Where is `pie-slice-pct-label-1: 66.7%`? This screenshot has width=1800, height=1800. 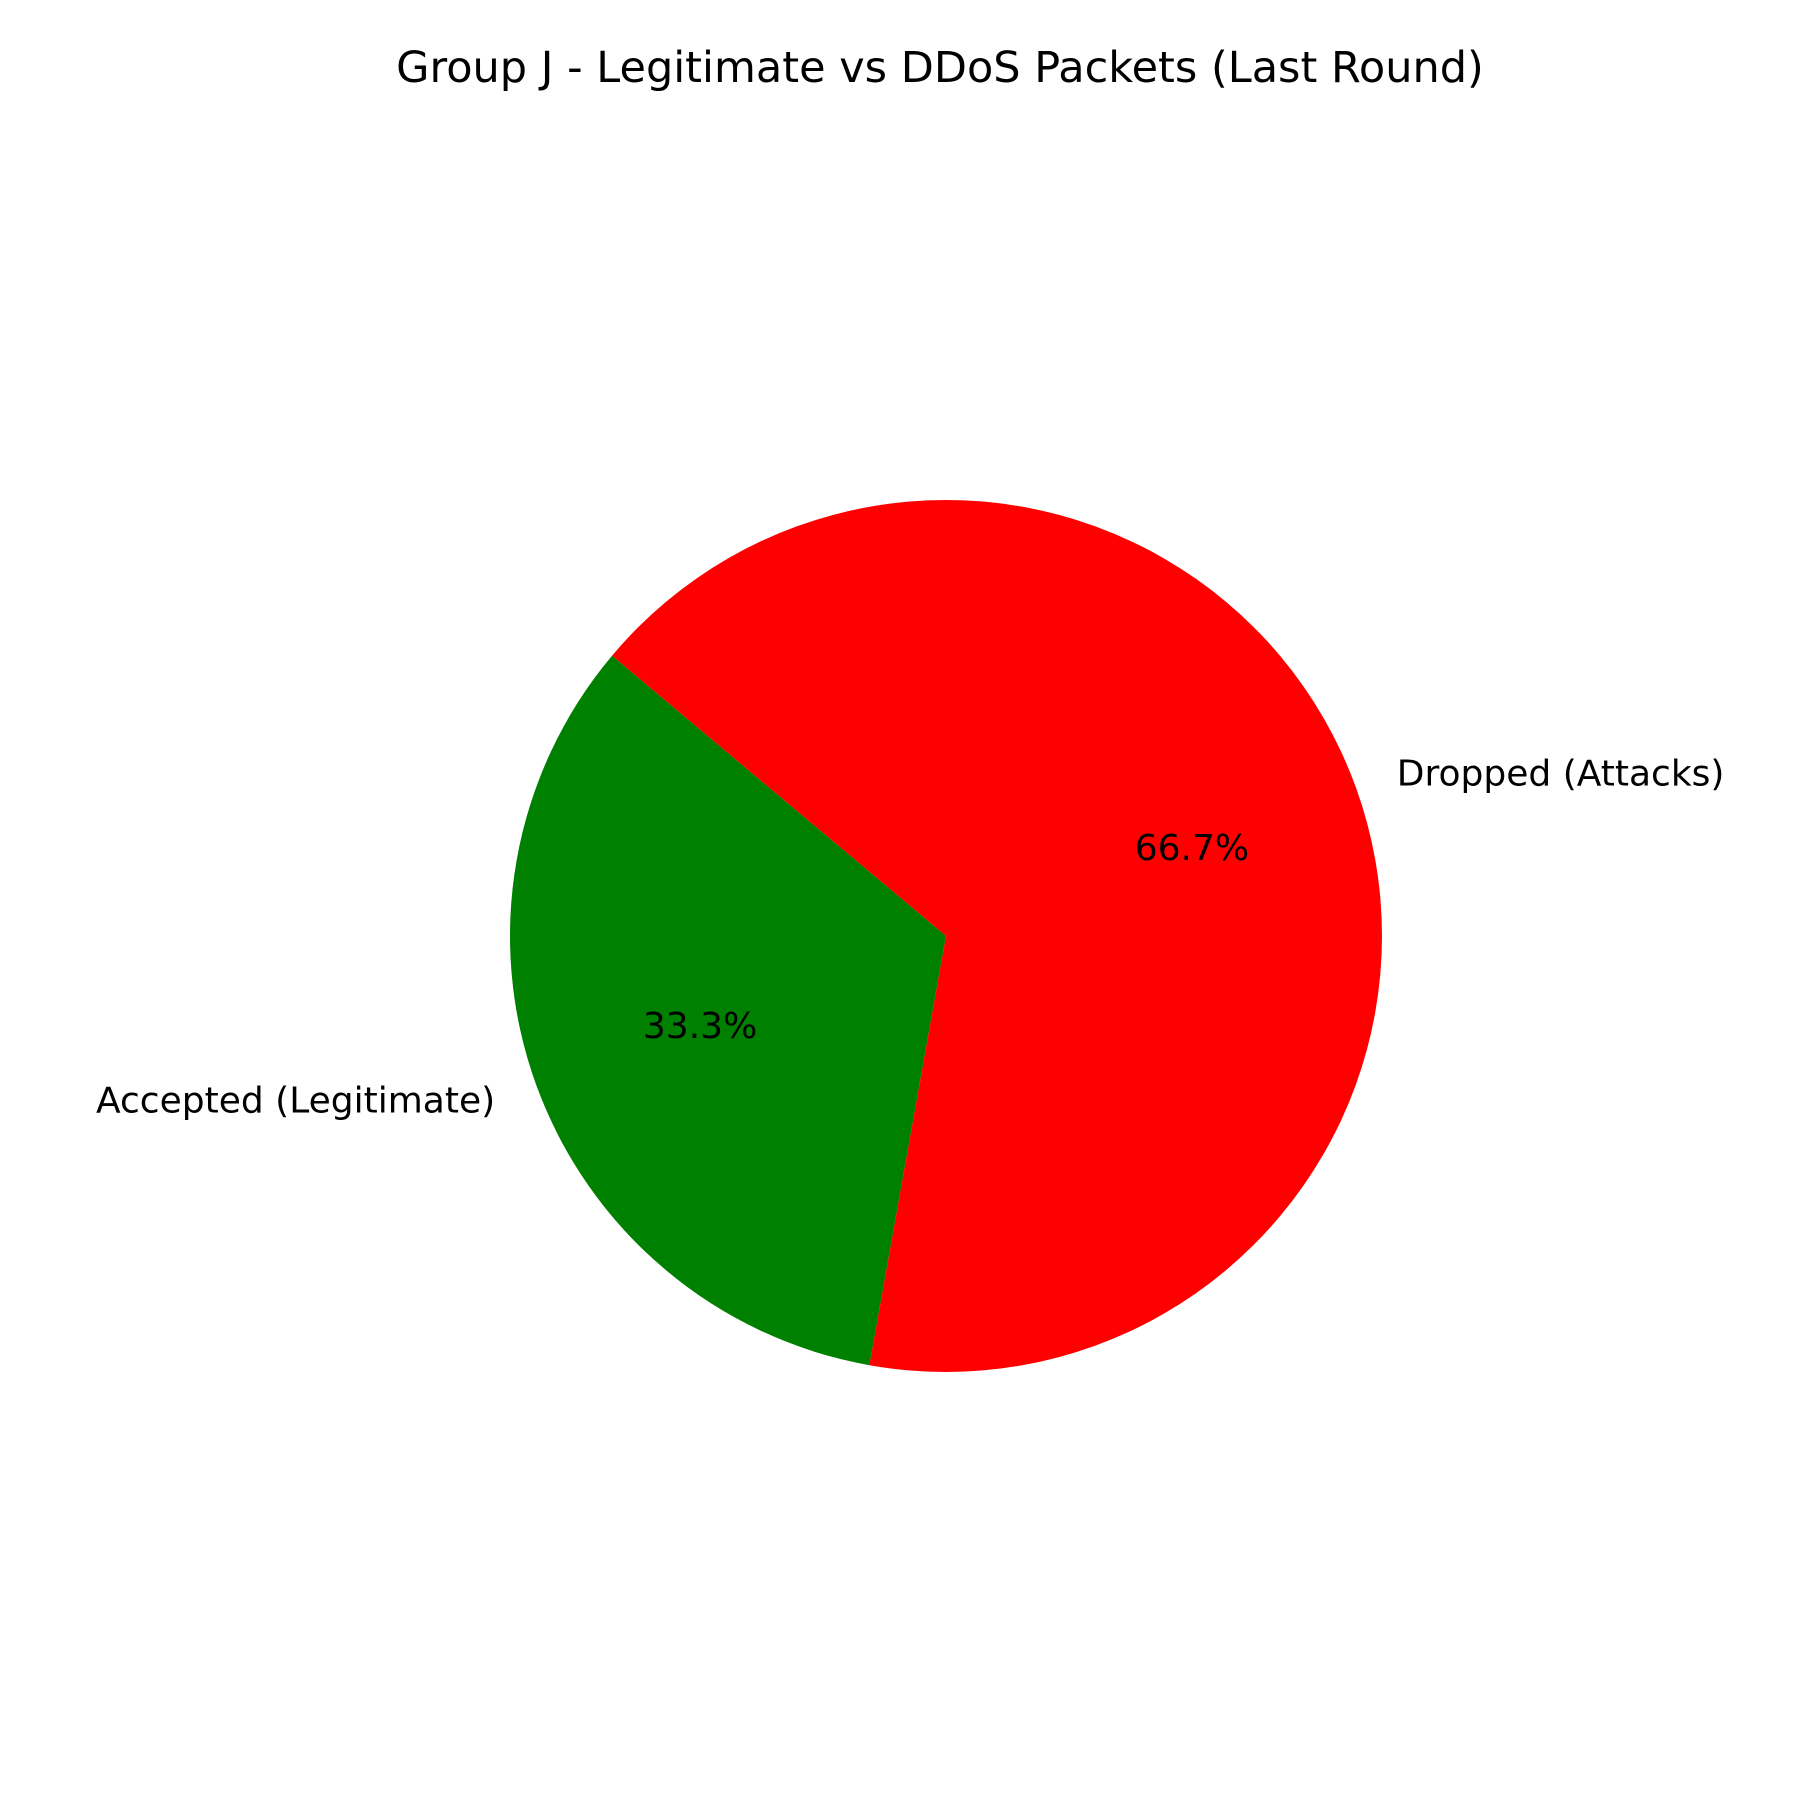 pie-slice-pct-label-1: 66.7% is located at coordinates (1192, 848).